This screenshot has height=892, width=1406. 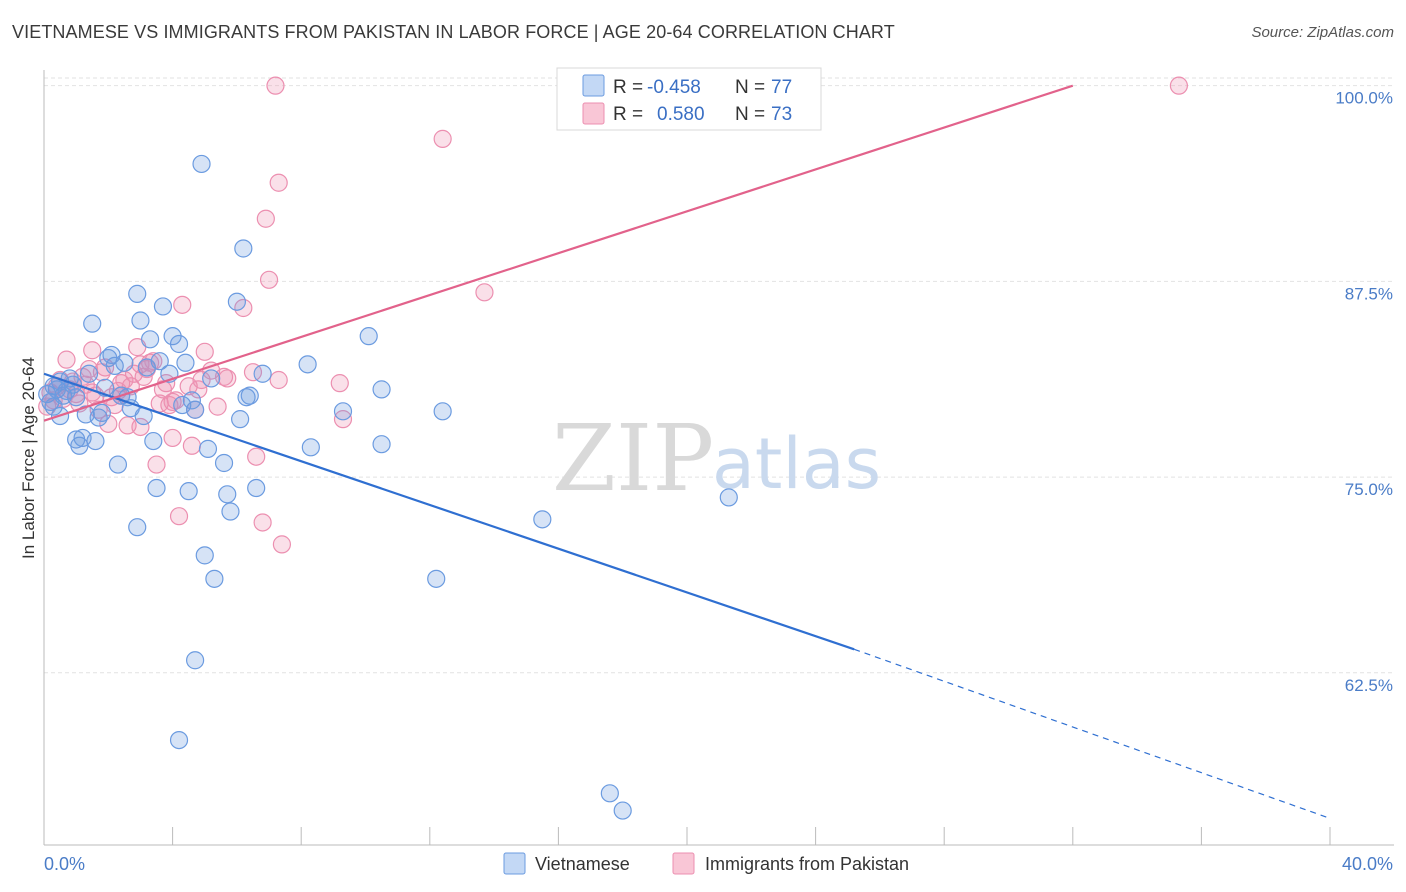 I want to click on y-tick-label-3: 100.0%, so click(x=1364, y=98).